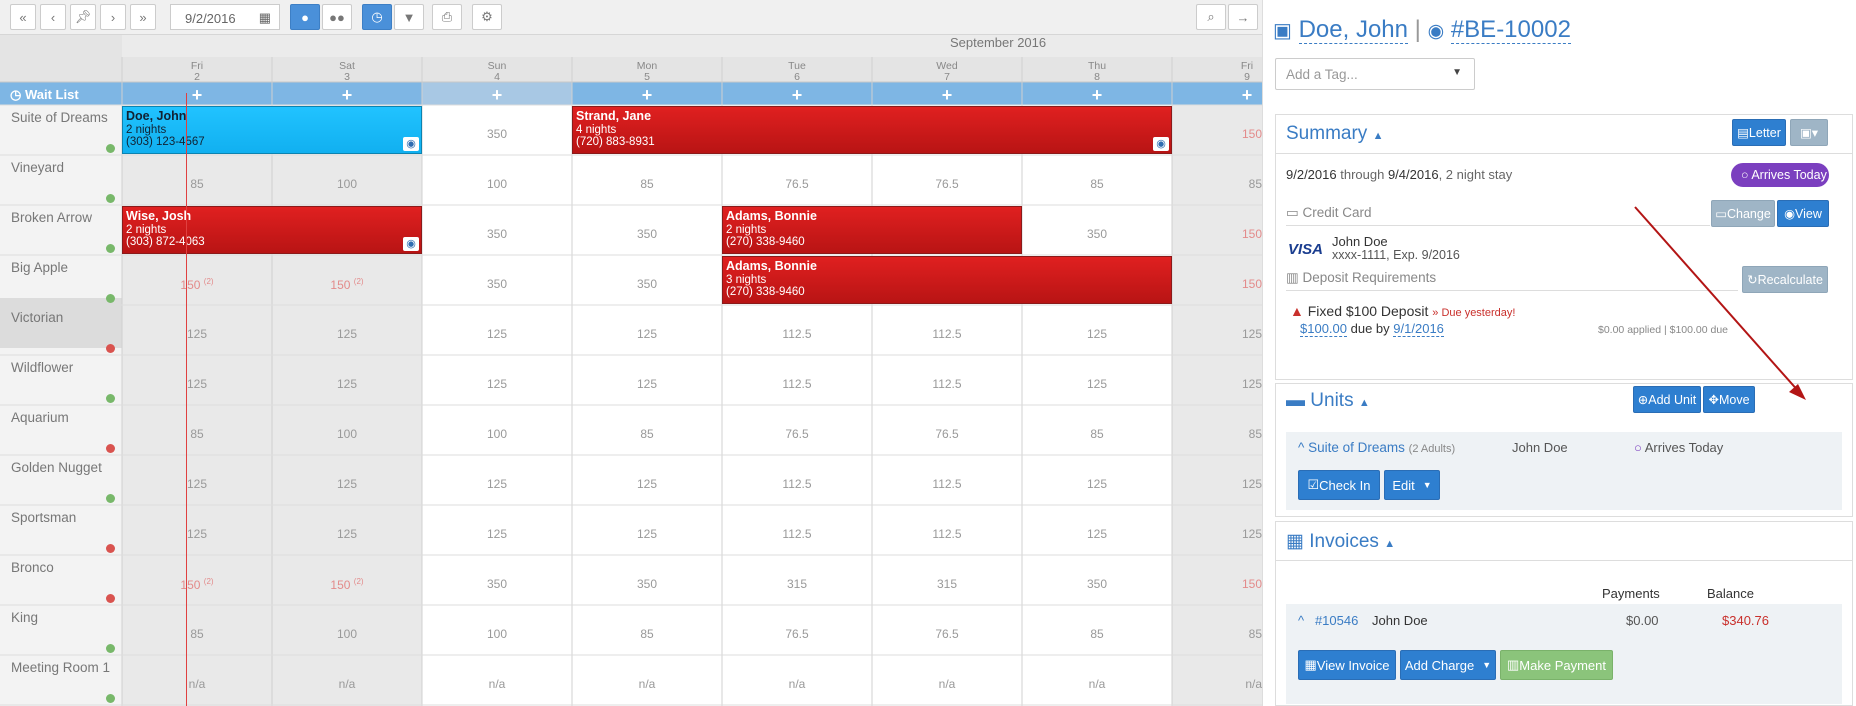 The width and height of the screenshot is (1856, 706). I want to click on go-forward-button: →, so click(1243, 17).